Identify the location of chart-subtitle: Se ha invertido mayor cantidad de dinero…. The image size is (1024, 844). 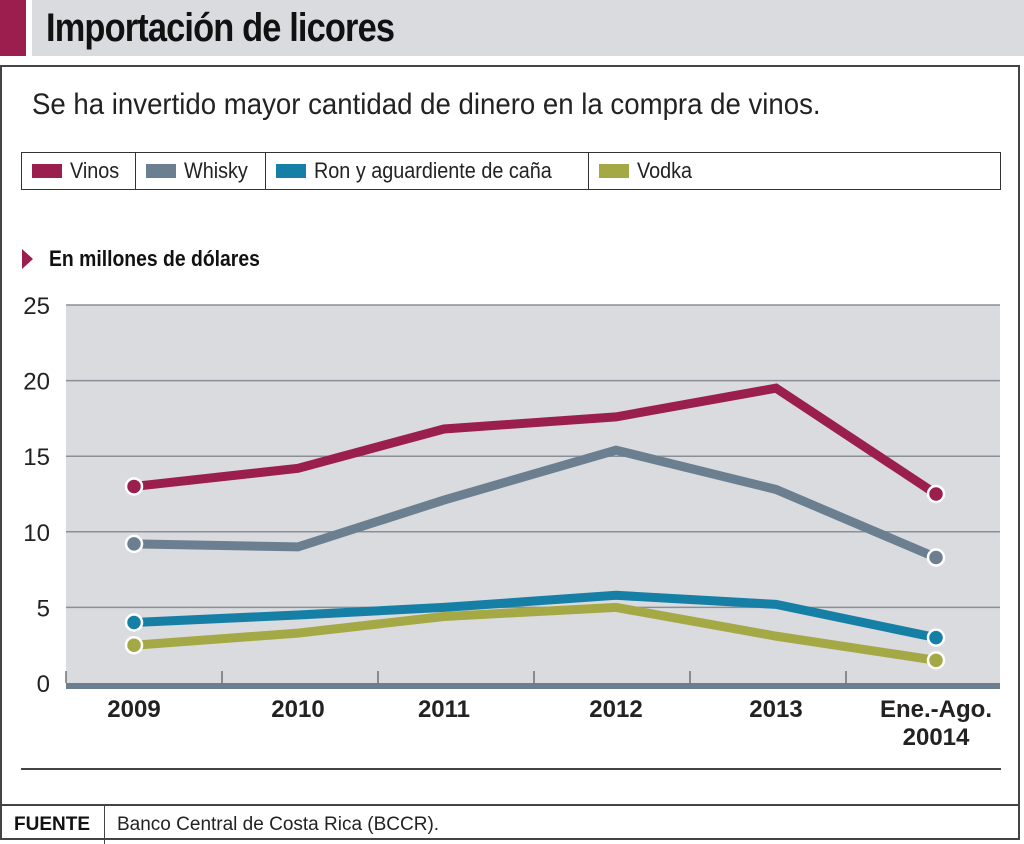
(426, 104).